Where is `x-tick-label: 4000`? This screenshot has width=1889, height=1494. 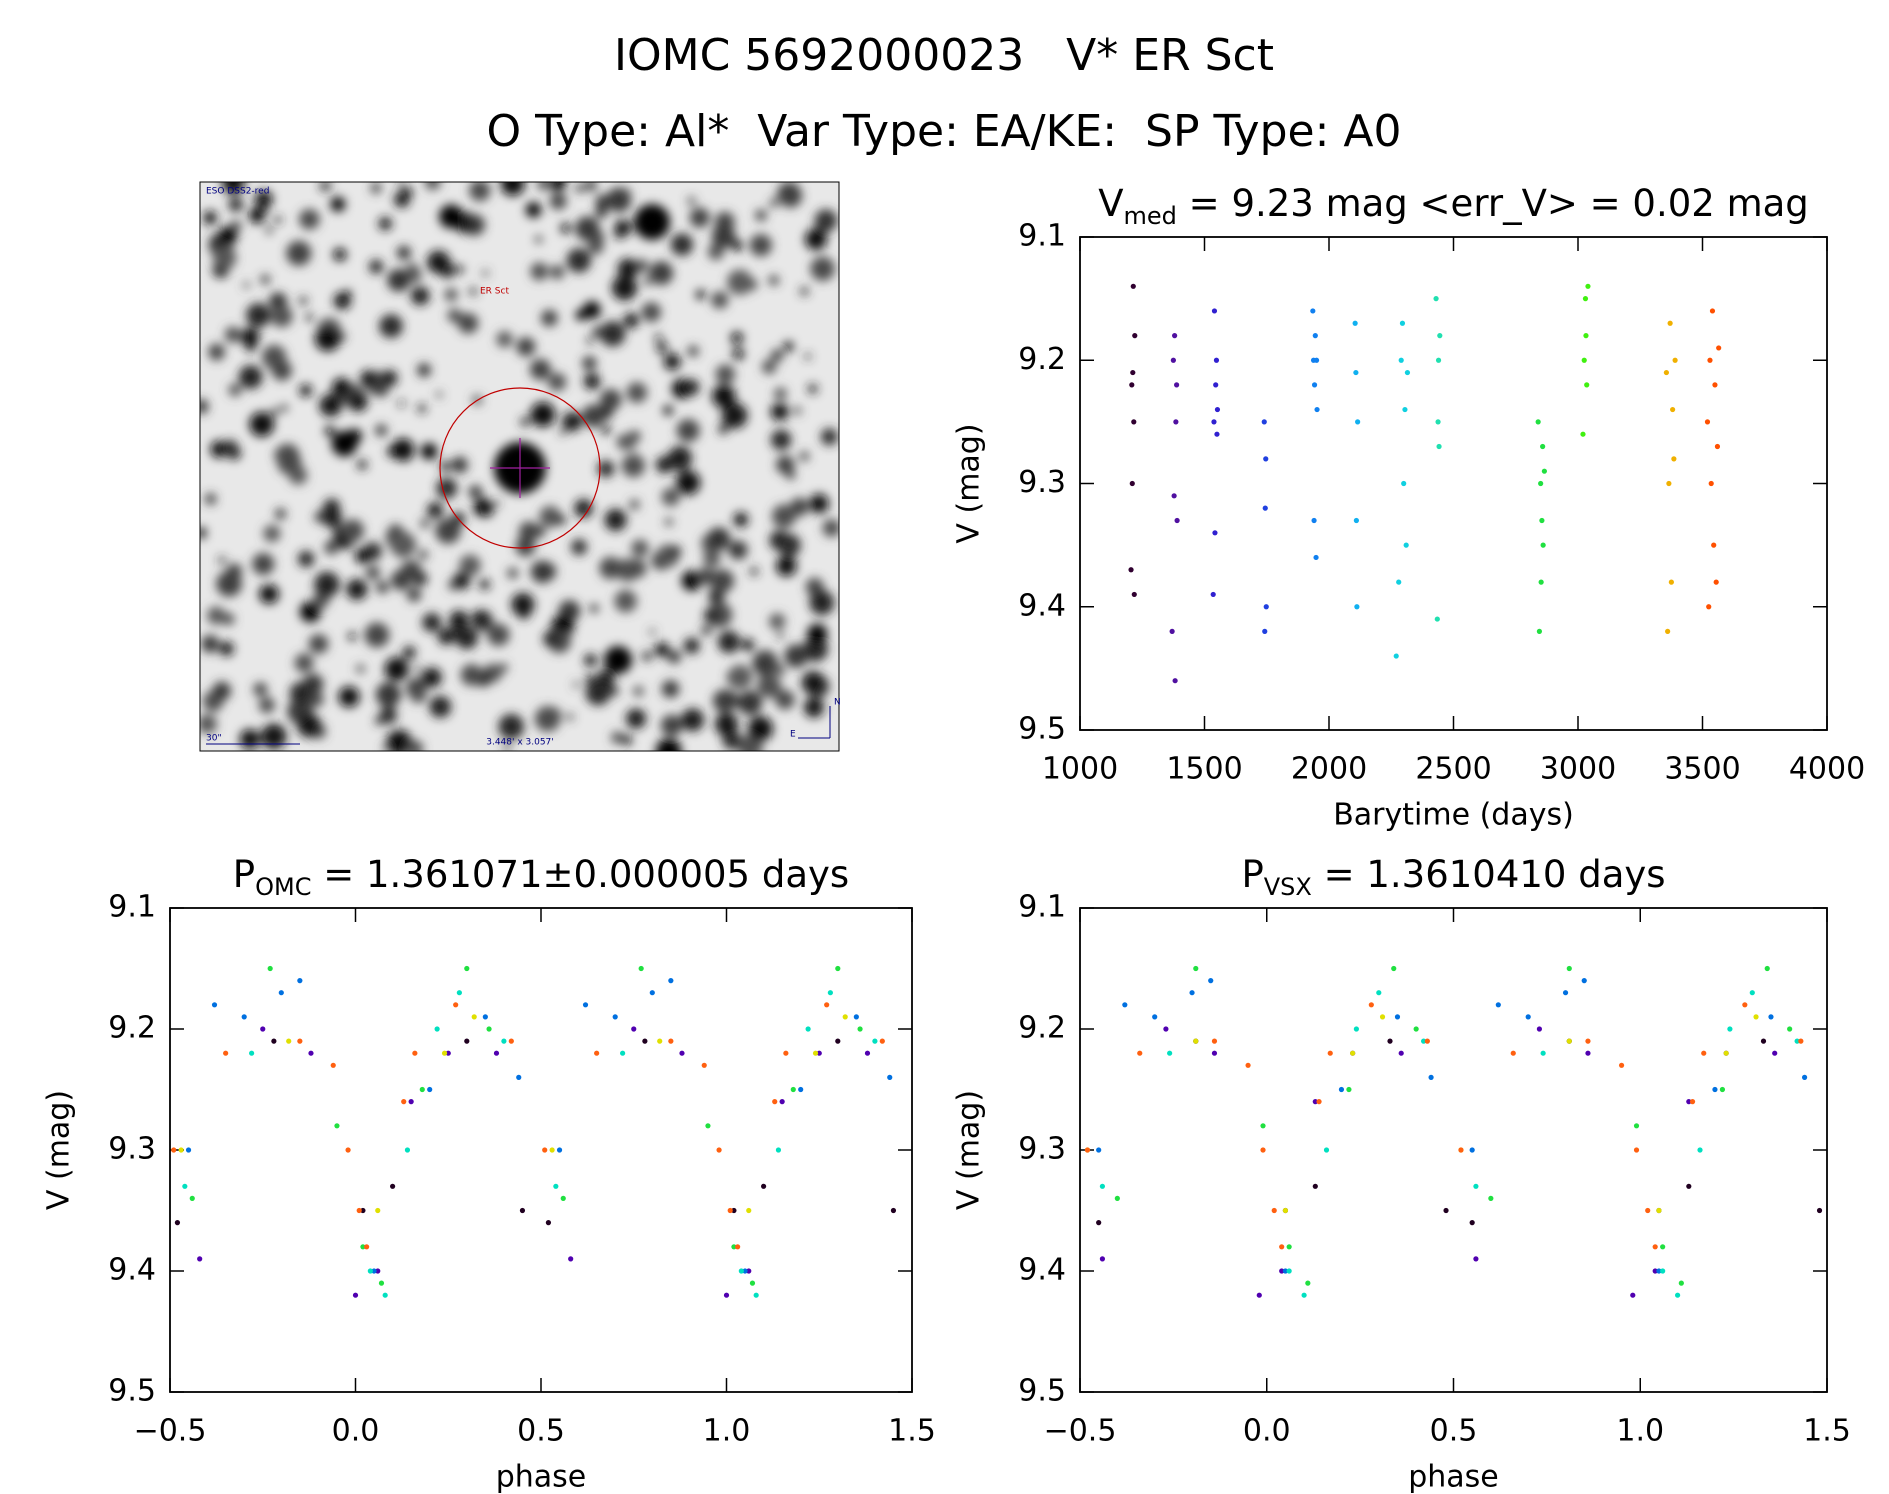
x-tick-label: 4000 is located at coordinates (1827, 769).